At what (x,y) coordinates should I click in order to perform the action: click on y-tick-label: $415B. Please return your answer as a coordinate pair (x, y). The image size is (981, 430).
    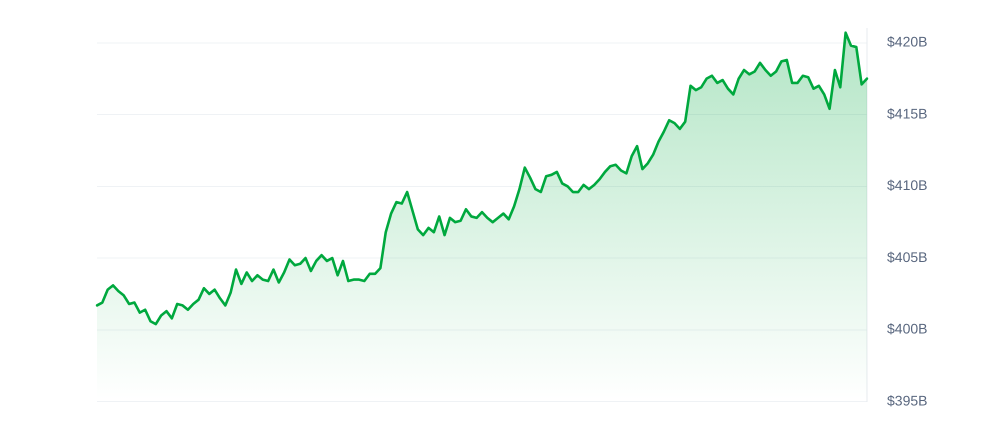
    Looking at the image, I should click on (907, 113).